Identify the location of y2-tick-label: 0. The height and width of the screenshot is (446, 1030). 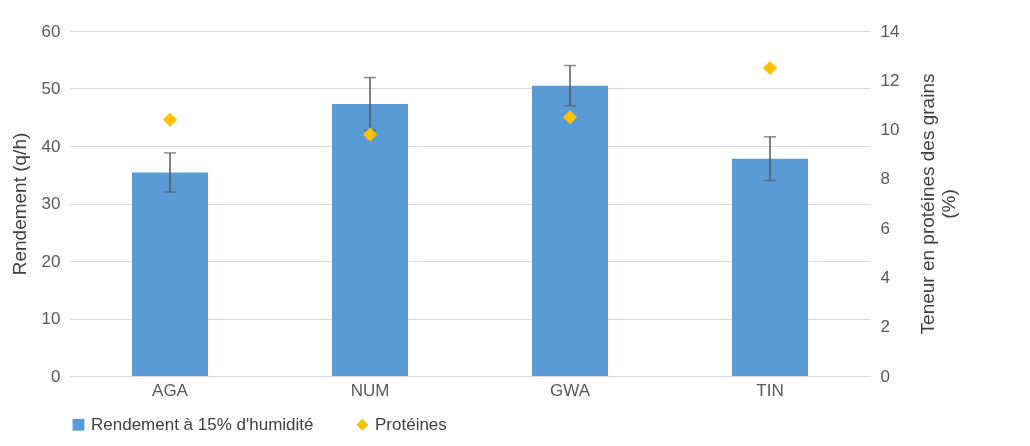
(885, 376).